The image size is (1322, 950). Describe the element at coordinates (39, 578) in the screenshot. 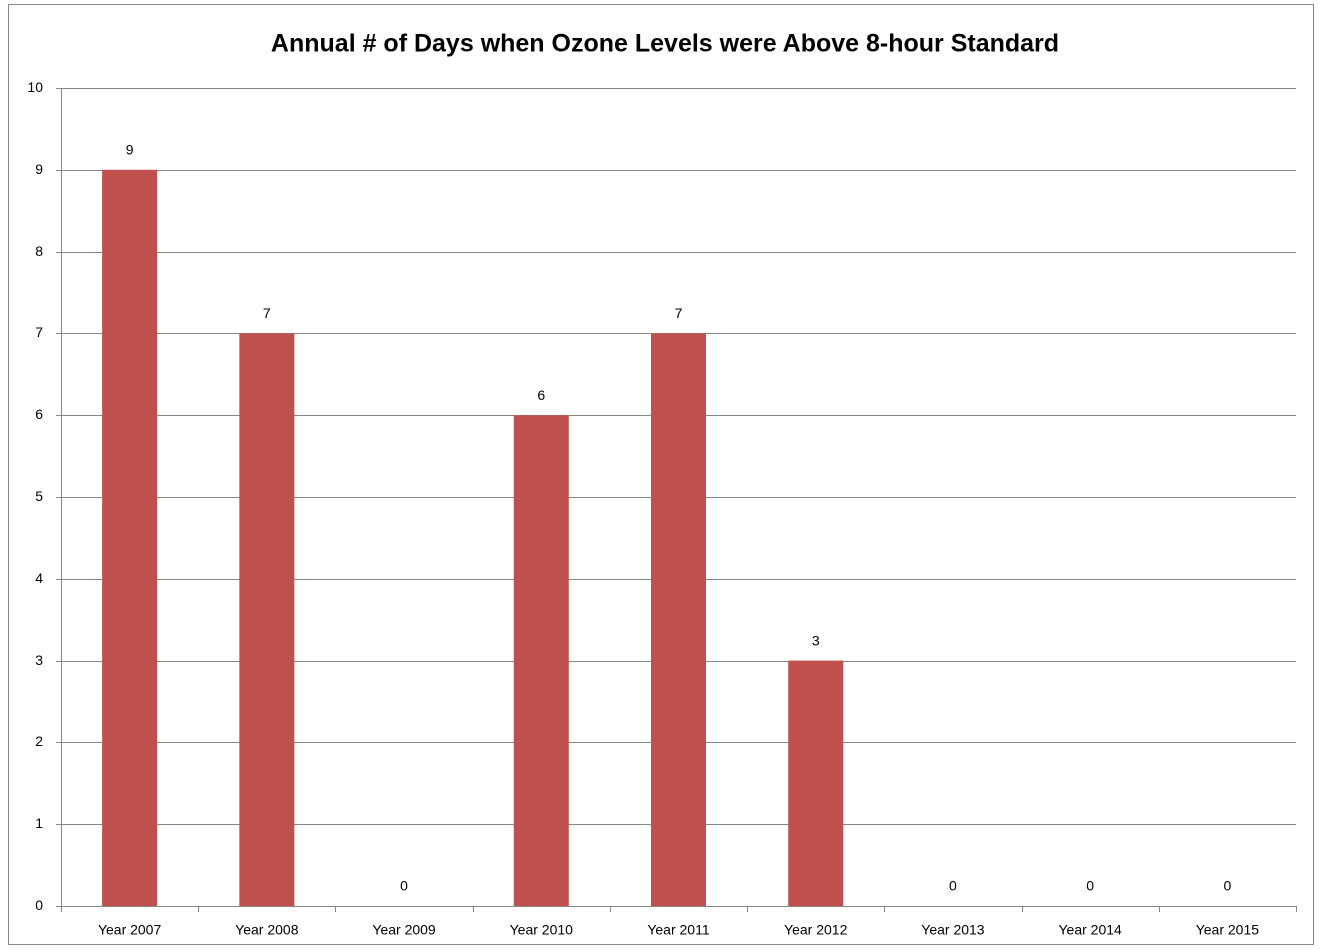

I see `y-tick-label: 4` at that location.